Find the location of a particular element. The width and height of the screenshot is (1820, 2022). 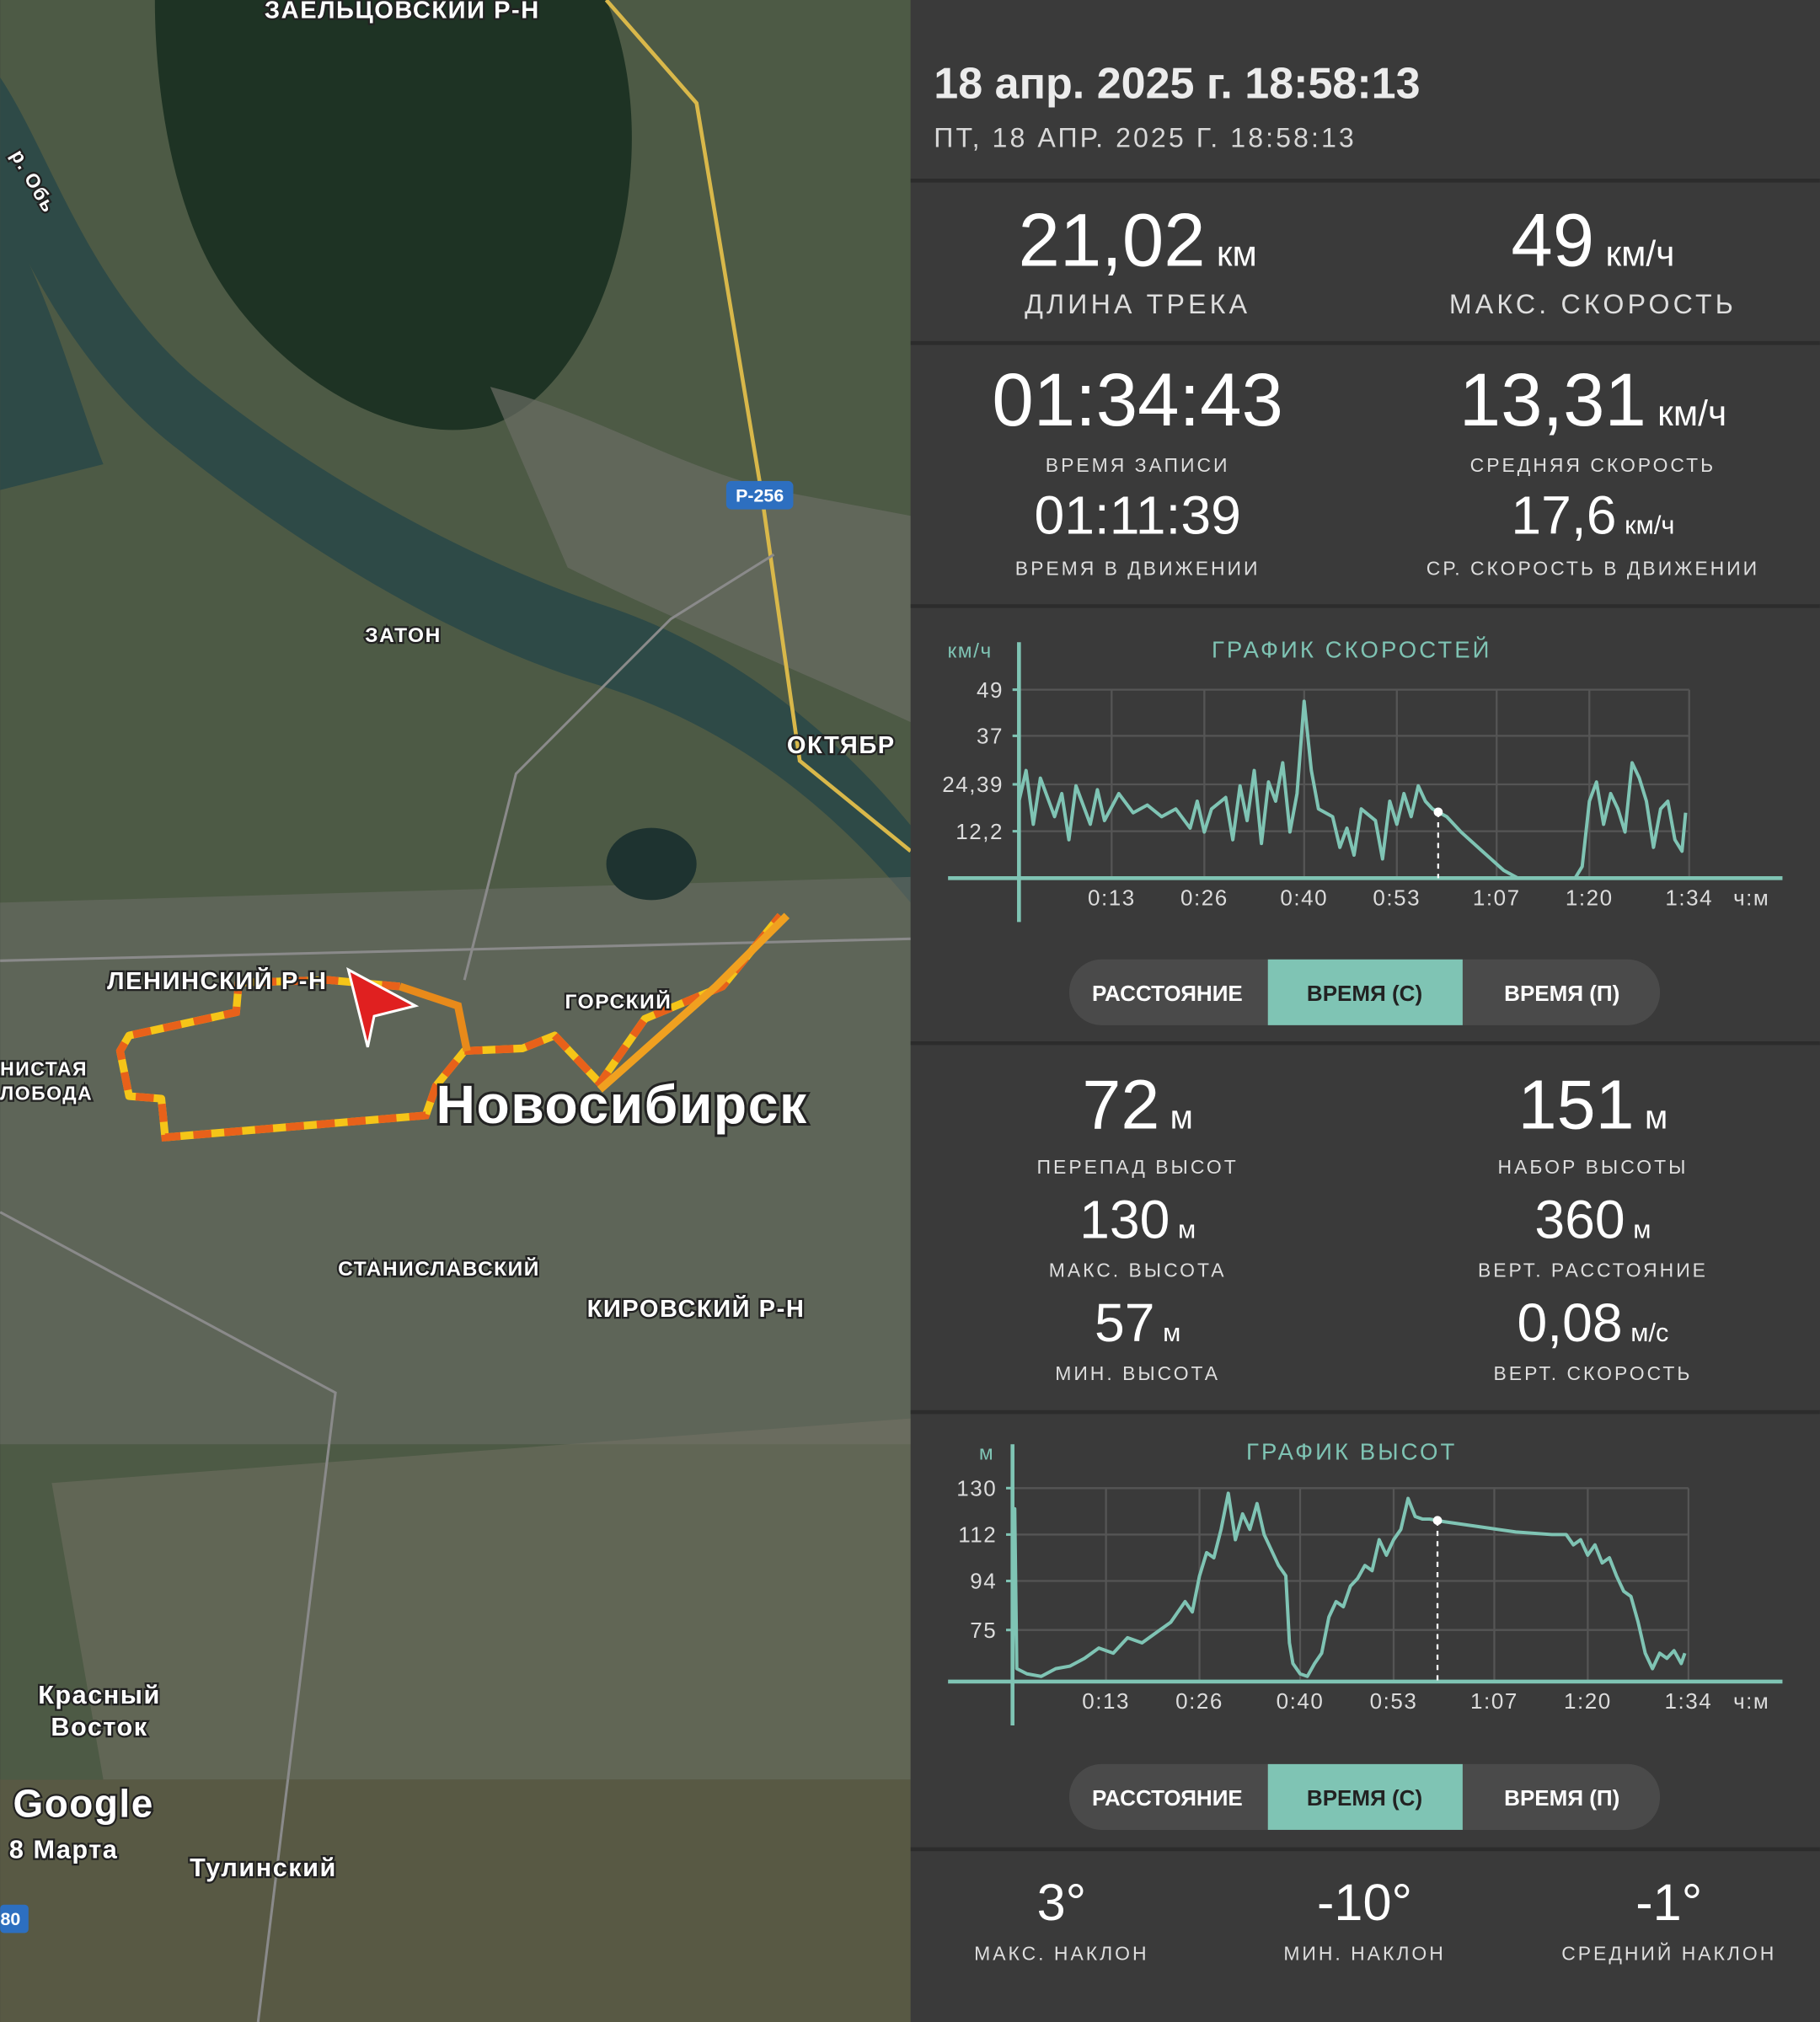

stat-value: 57 м is located at coordinates (1137, 1322).